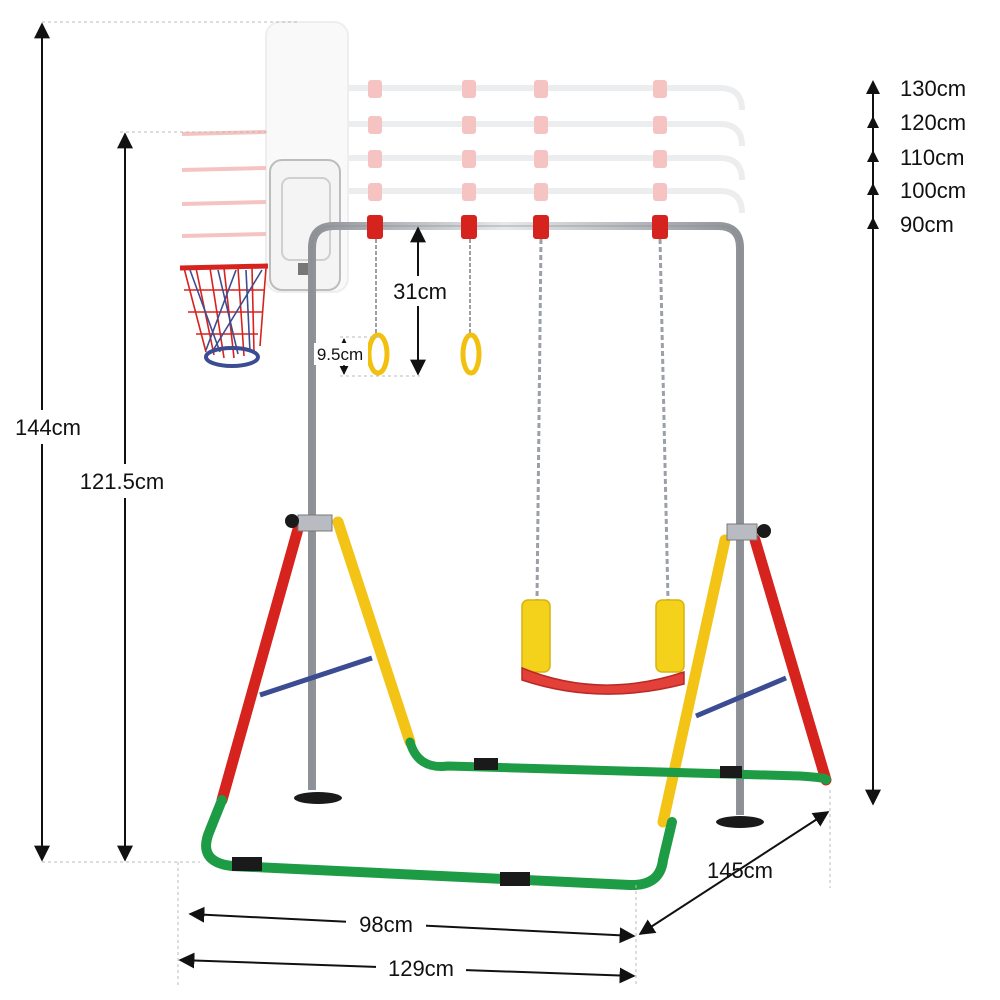 The width and height of the screenshot is (1000, 1000). I want to click on outer-width-label: 129cm, so click(421, 968).